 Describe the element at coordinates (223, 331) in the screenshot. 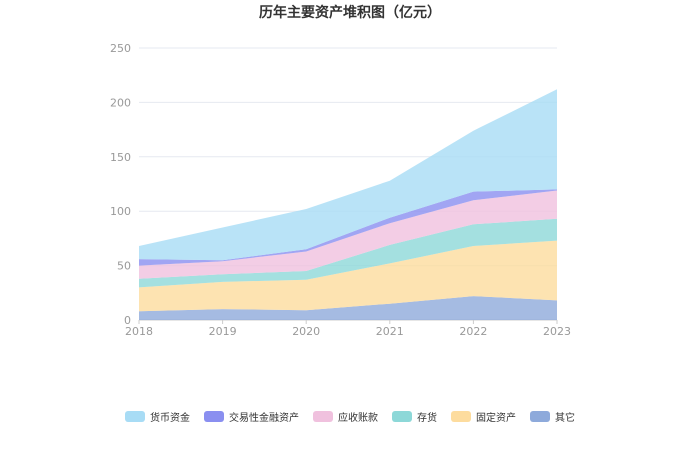

I see `x-tick-label: 2019` at that location.